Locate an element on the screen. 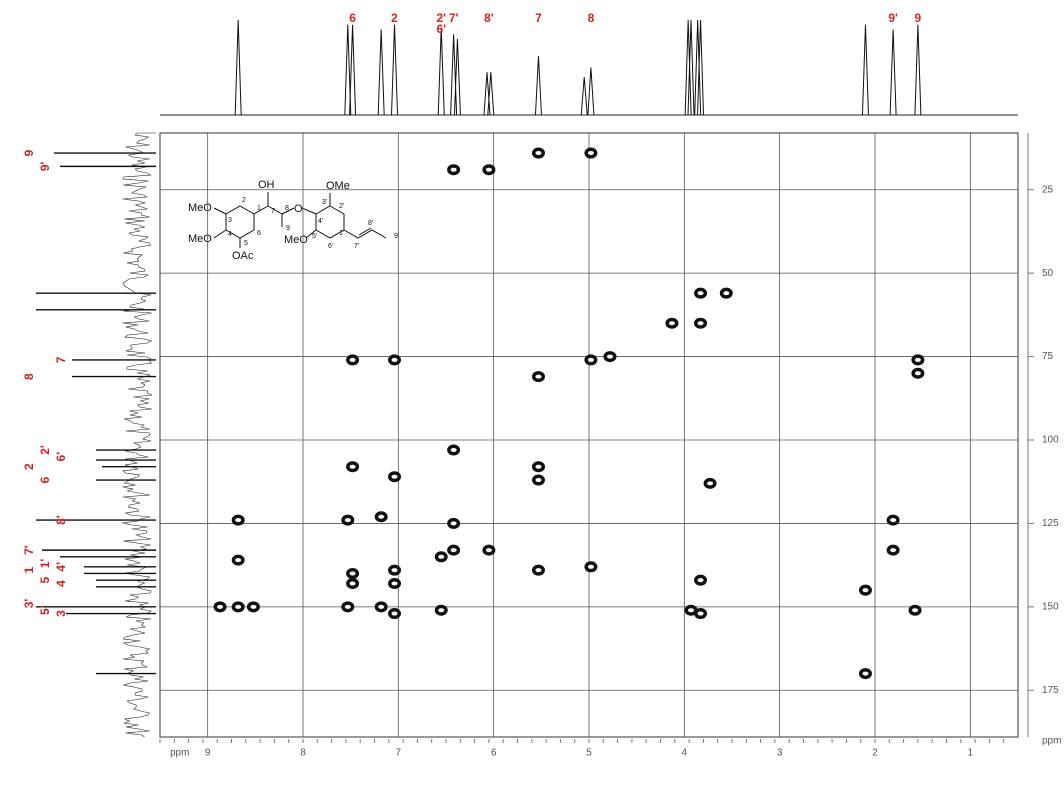  c-label: 7 is located at coordinates (61, 359).